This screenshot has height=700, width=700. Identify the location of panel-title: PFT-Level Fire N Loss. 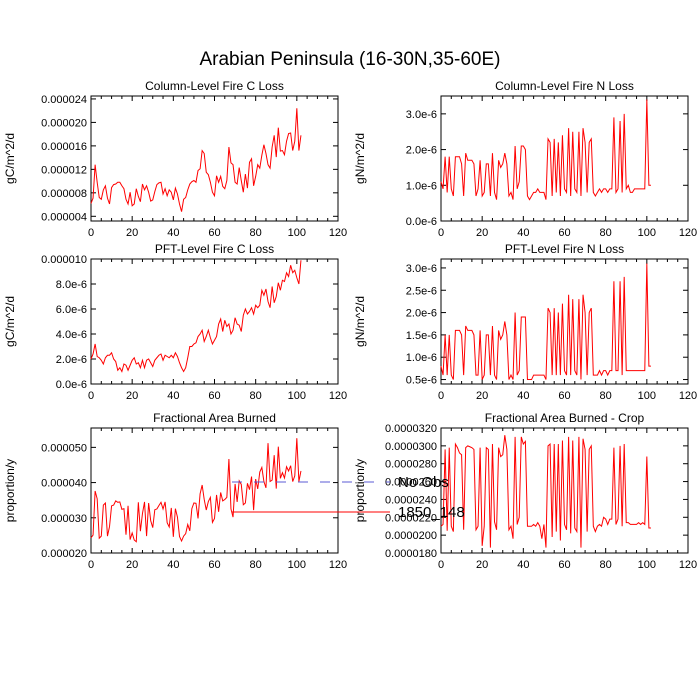
(564, 249).